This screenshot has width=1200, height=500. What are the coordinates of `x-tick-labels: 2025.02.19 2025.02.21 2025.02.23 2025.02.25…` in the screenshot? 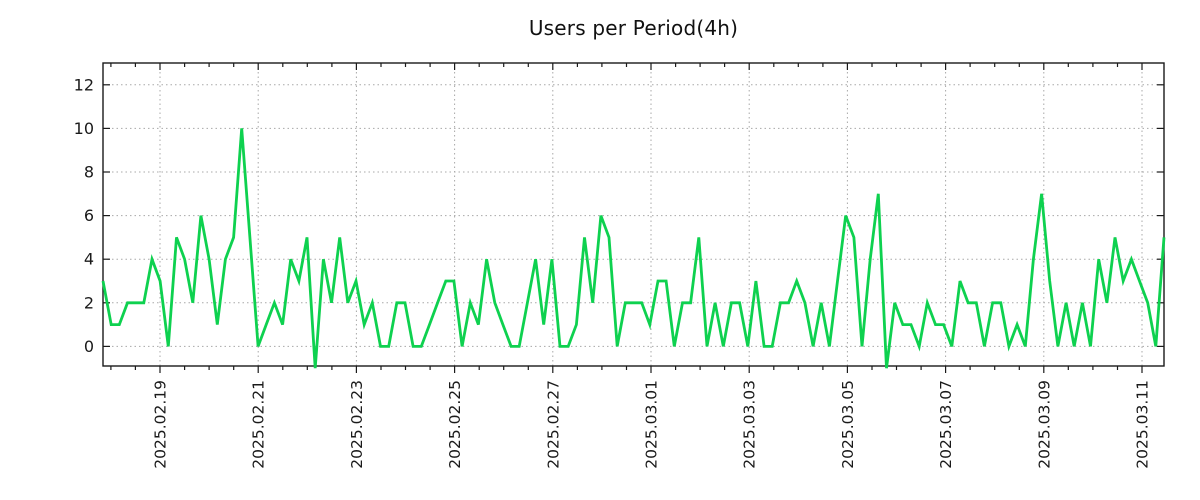 It's located at (652, 424).